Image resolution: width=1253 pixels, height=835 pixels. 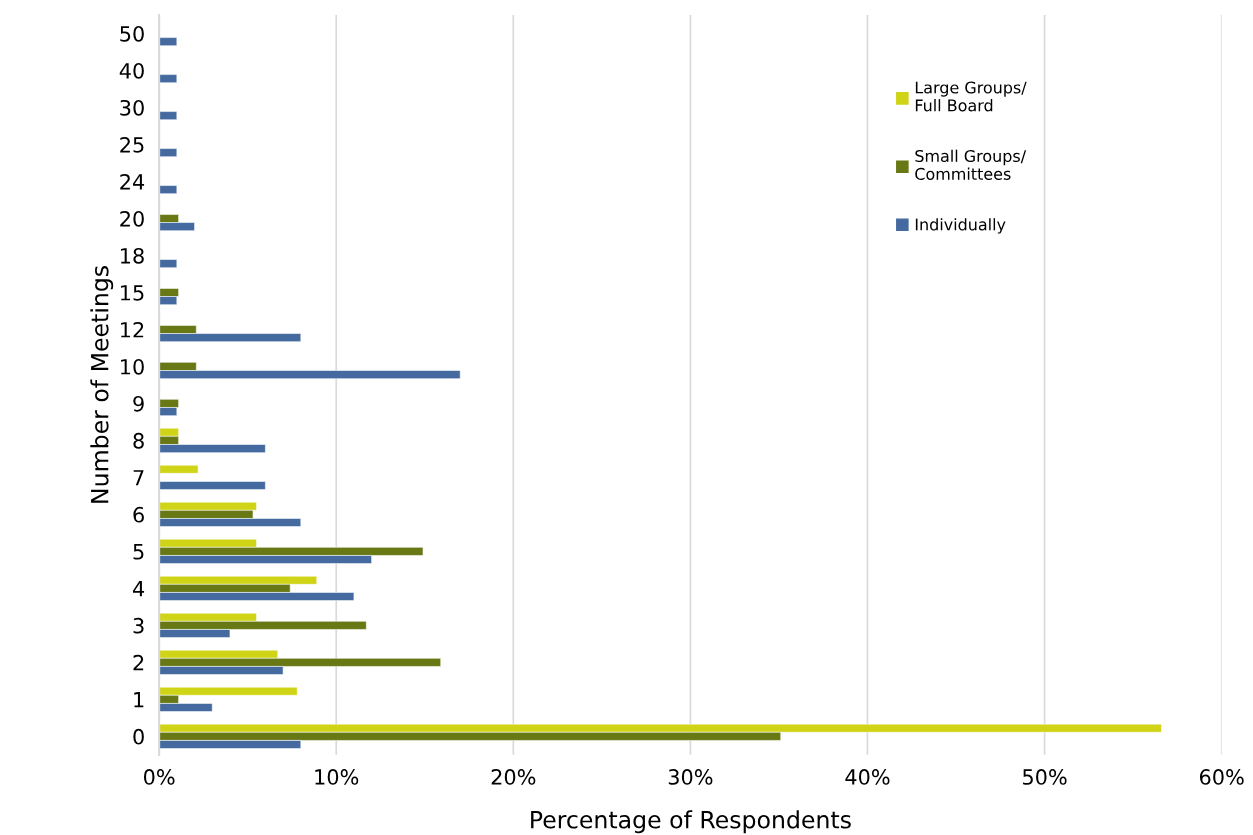 I want to click on y-tick-label: 50, so click(x=132, y=33).